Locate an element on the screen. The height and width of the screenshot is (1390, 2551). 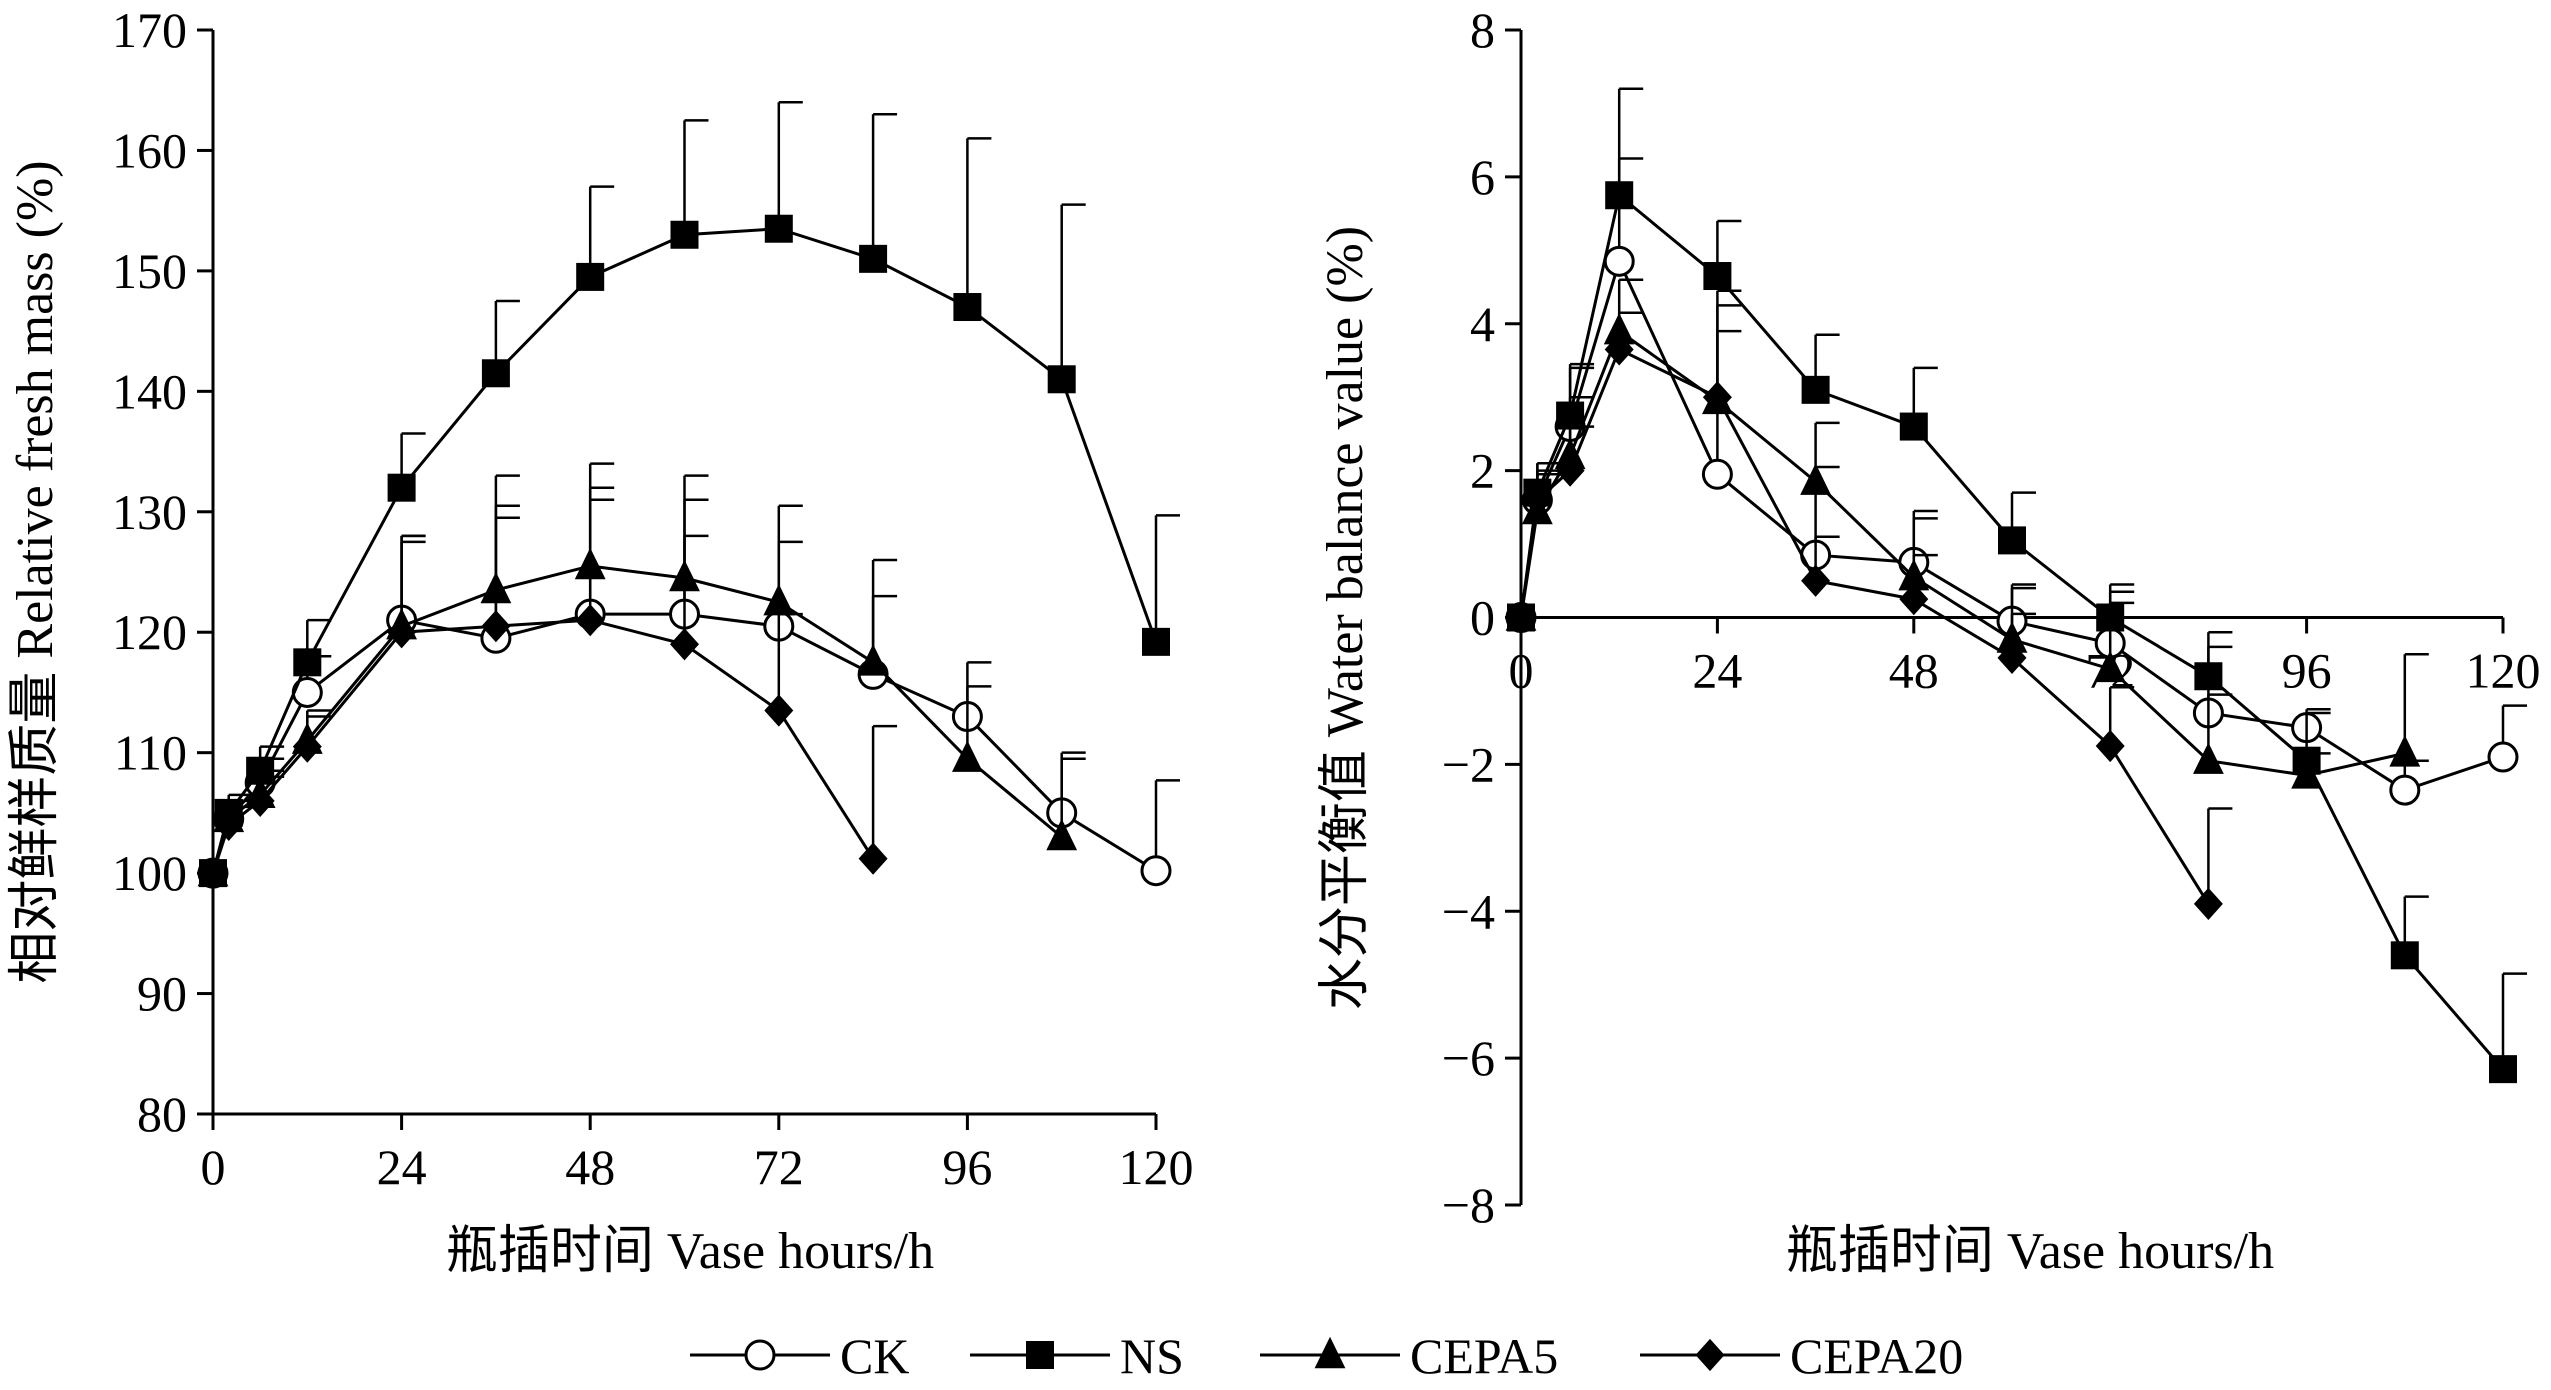
y-tick-label: 8 is located at coordinates (1482, 30).